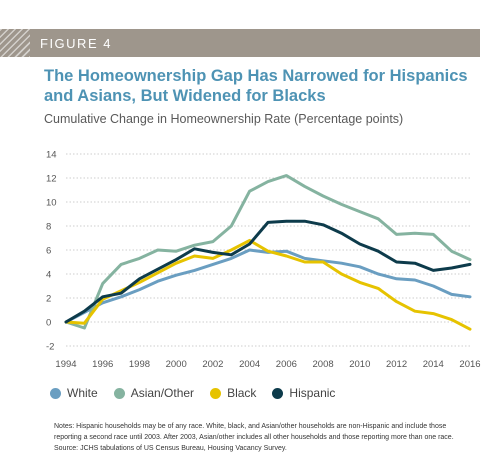  What do you see at coordinates (51, 203) in the screenshot?
I see `y-tick-label: 10` at bounding box center [51, 203].